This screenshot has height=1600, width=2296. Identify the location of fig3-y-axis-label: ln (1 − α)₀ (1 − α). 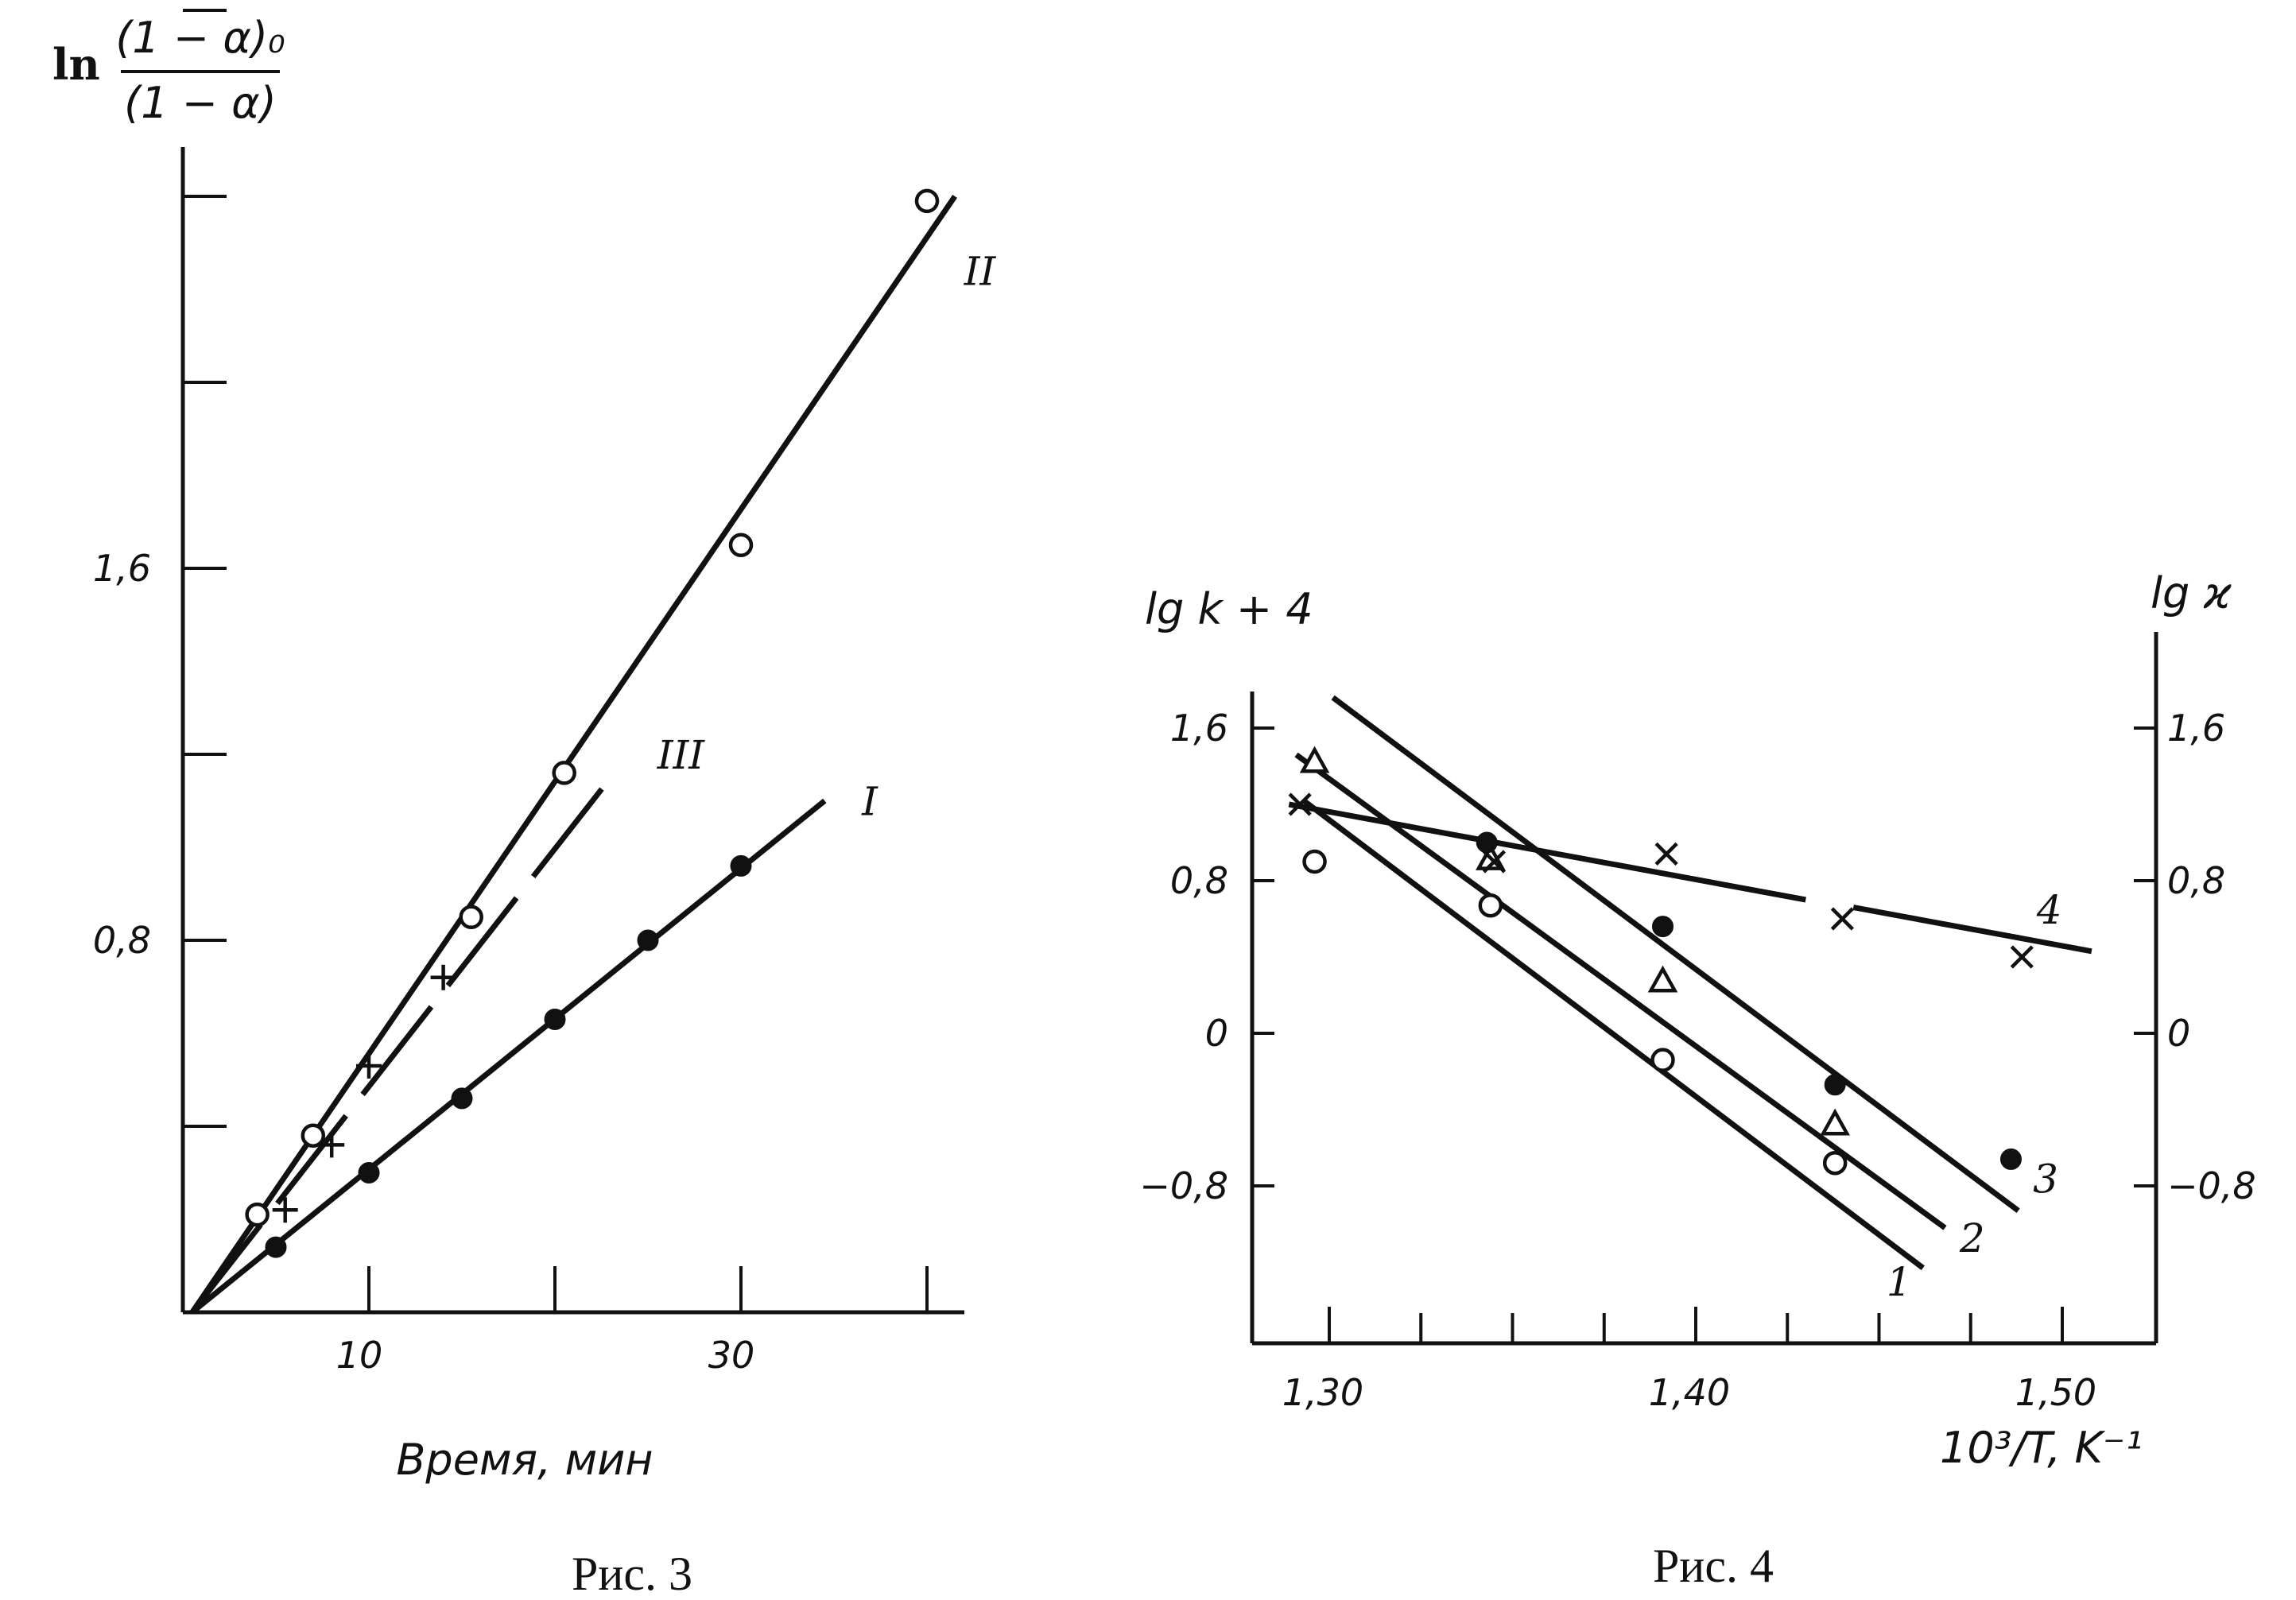
(168, 70).